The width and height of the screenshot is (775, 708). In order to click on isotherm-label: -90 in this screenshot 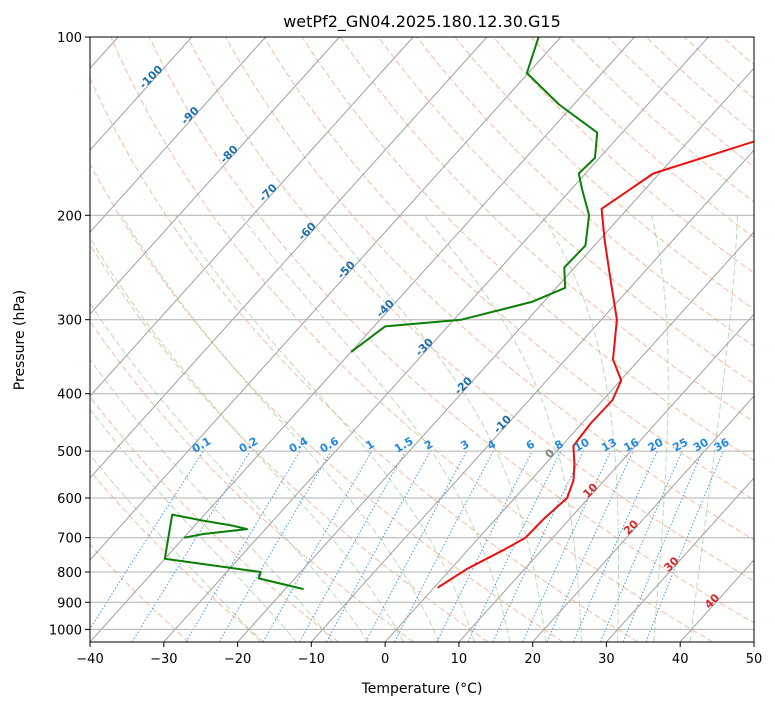, I will do `click(190, 115)`.